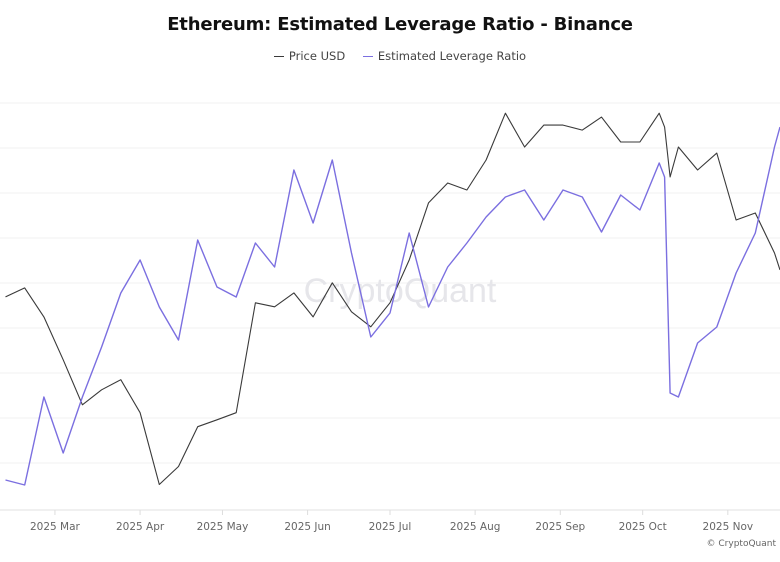  What do you see at coordinates (367, 56) in the screenshot?
I see `legend-swatch-leverage` at bounding box center [367, 56].